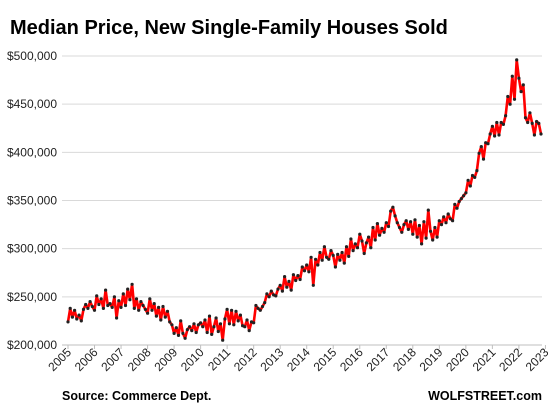 The height and width of the screenshot is (415, 548). I want to click on y-tick-label: $500,000, so click(32, 56).